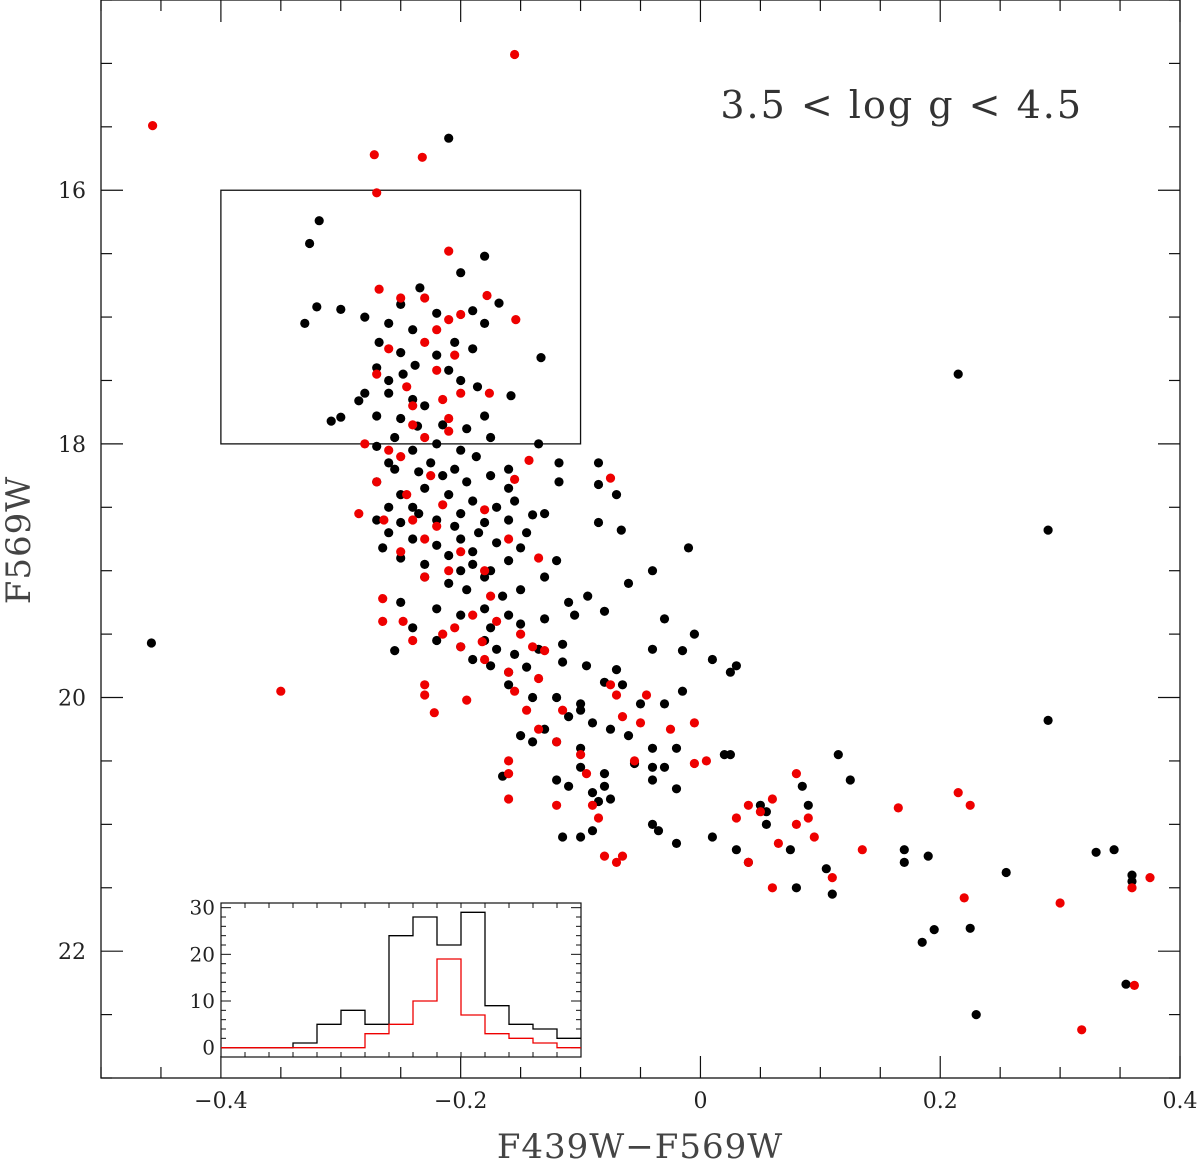 Image resolution: width=1200 pixels, height=1164 pixels. What do you see at coordinates (700, 1101) in the screenshot?
I see `x-tick-label: 0` at bounding box center [700, 1101].